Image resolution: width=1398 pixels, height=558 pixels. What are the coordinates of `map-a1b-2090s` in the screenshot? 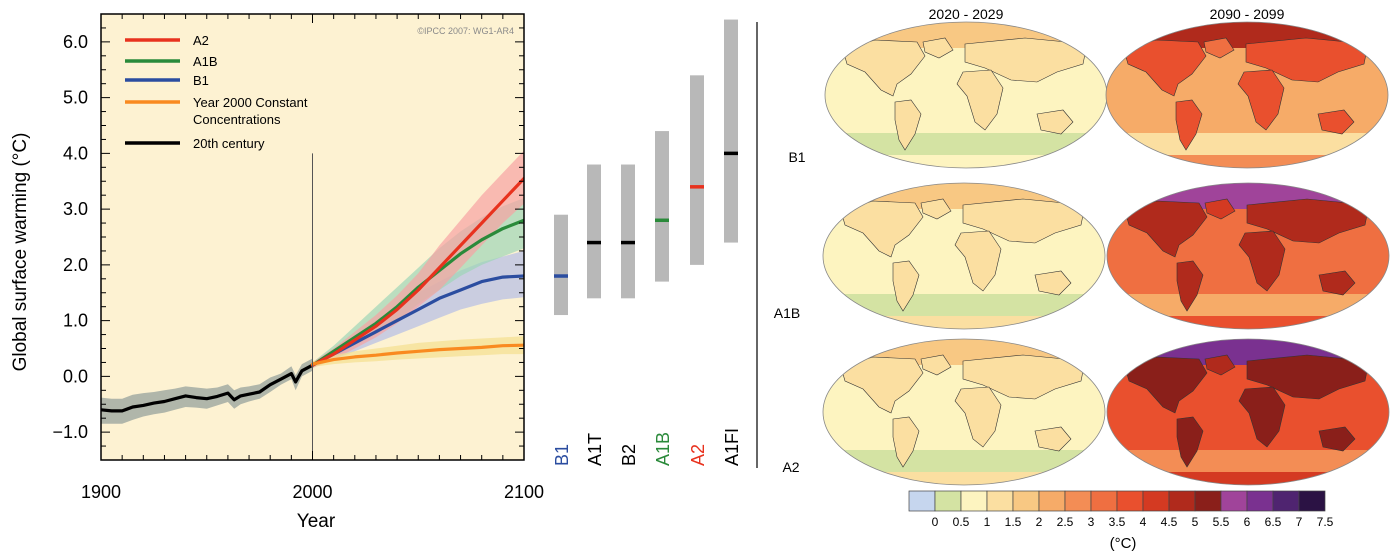 It's located at (1248, 256).